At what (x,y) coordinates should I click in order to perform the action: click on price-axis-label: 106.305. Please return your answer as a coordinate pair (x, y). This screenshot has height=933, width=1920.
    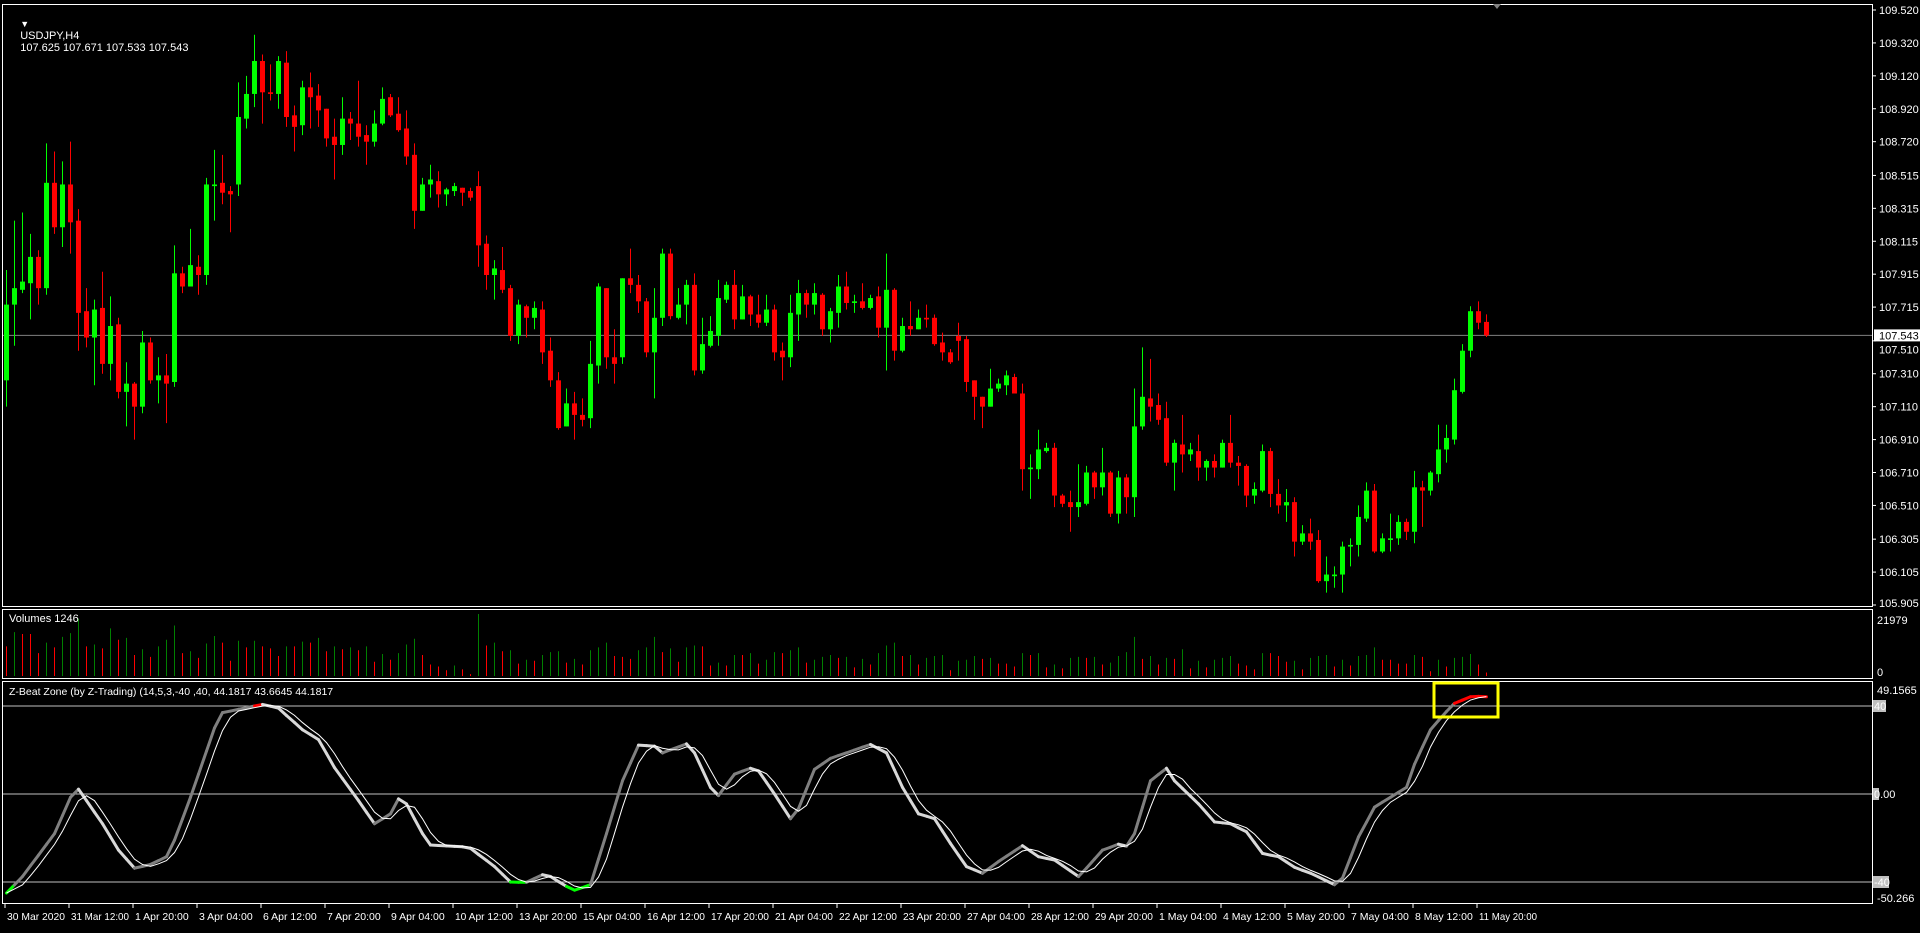
    Looking at the image, I should click on (1899, 540).